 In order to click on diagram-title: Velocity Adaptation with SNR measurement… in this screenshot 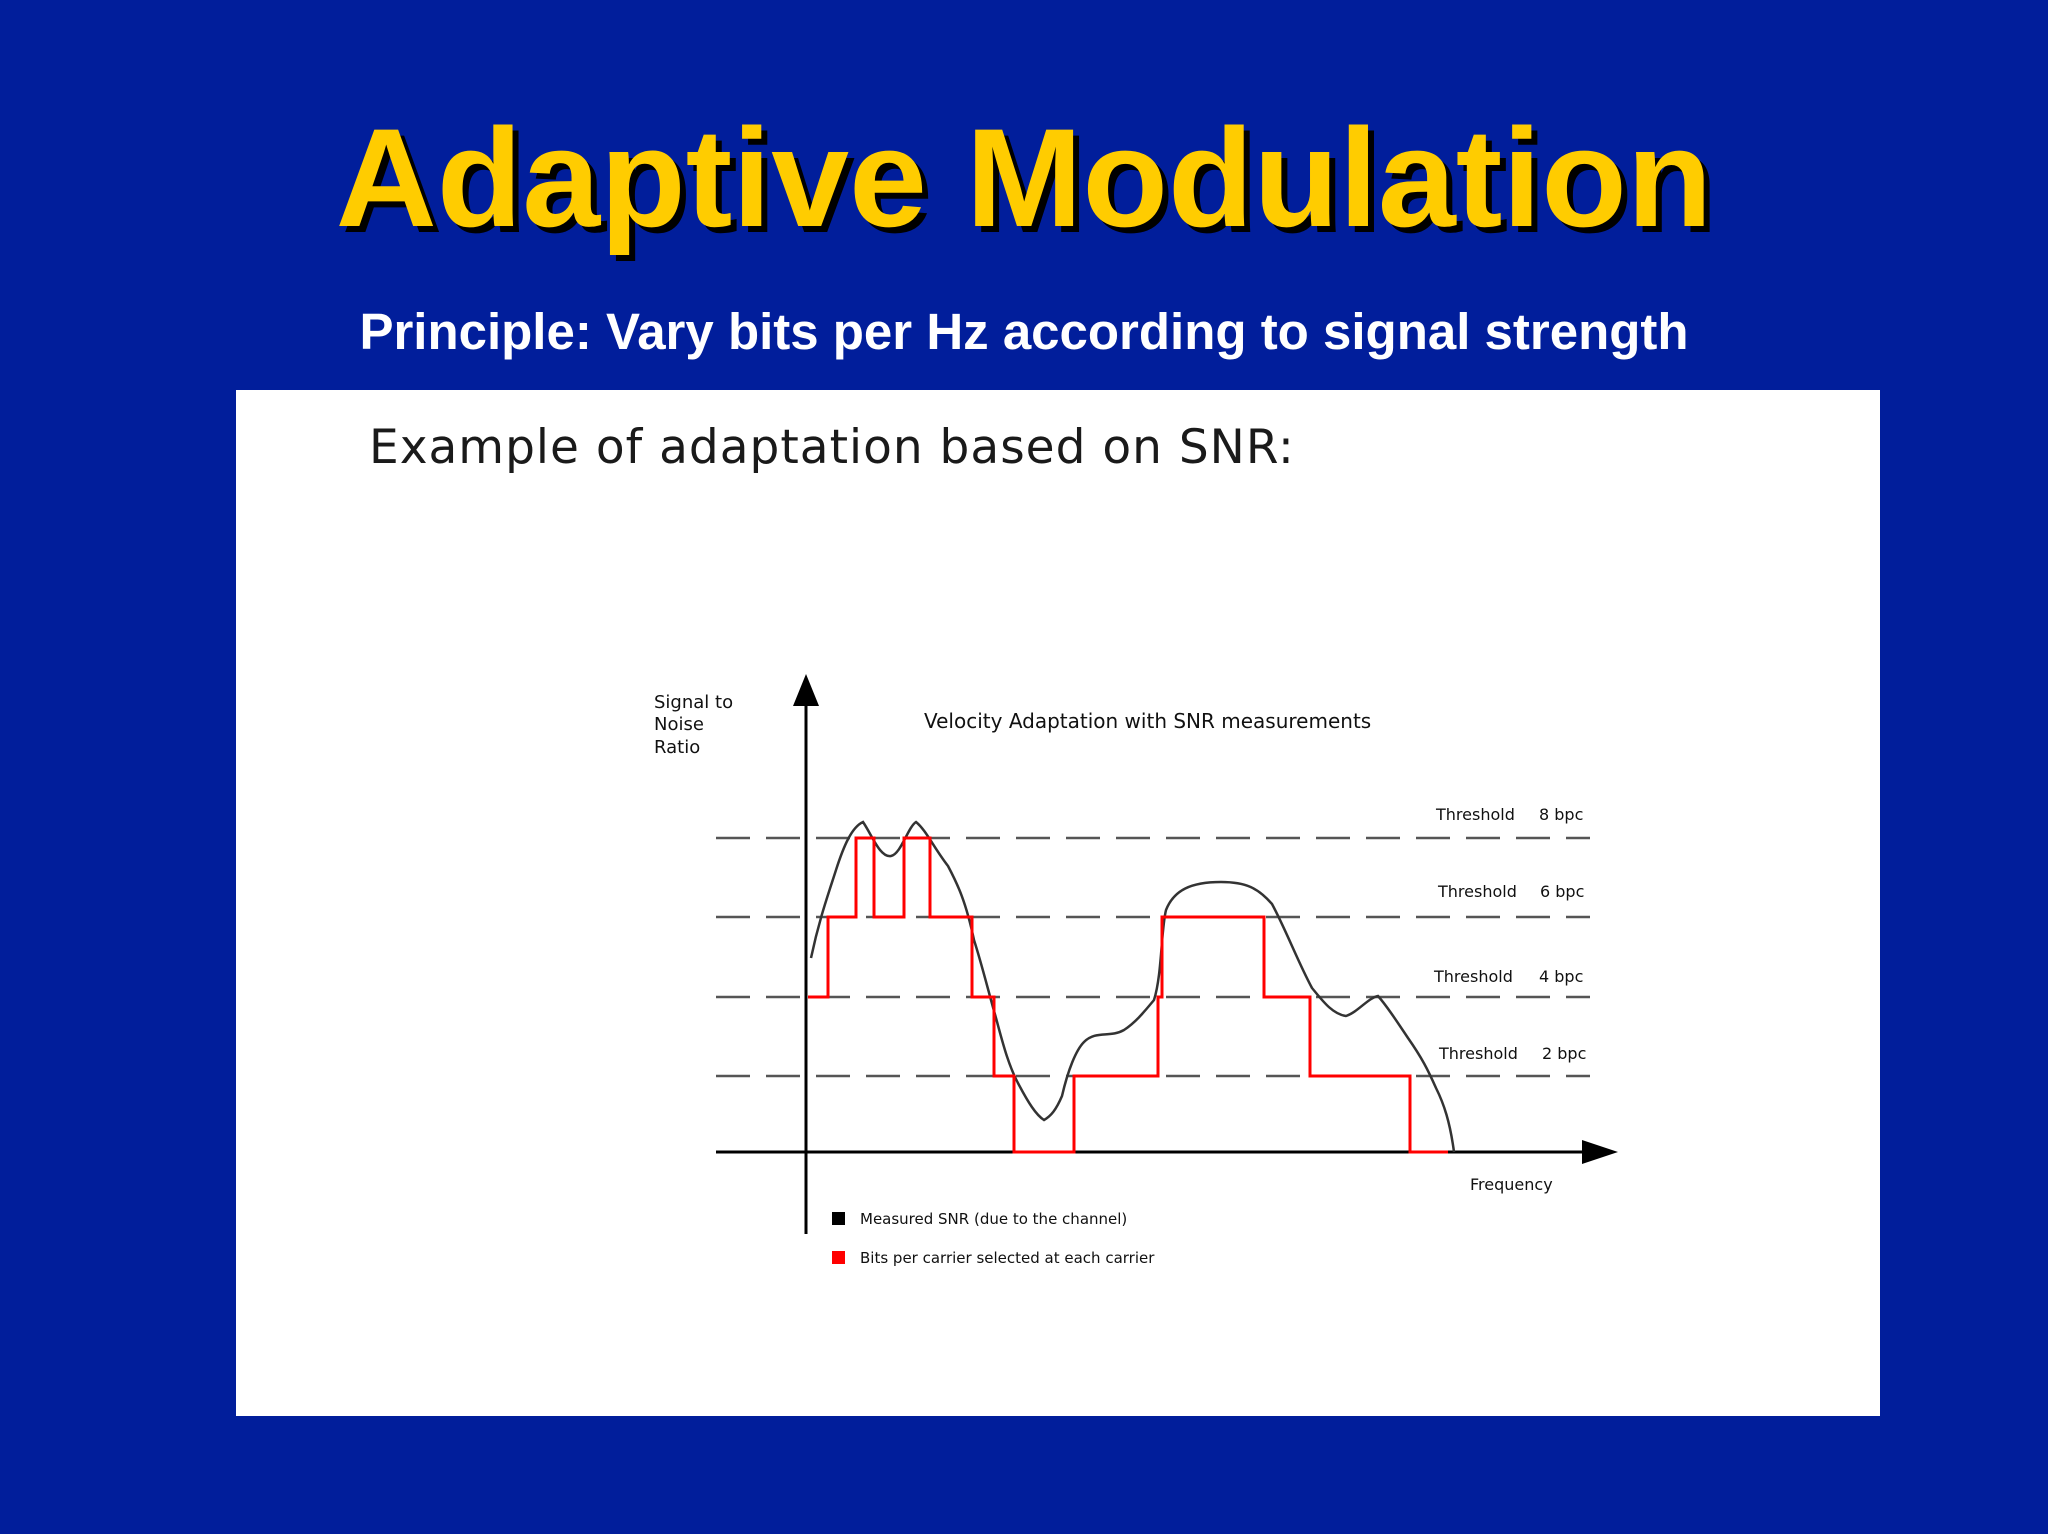, I will do `click(1147, 721)`.